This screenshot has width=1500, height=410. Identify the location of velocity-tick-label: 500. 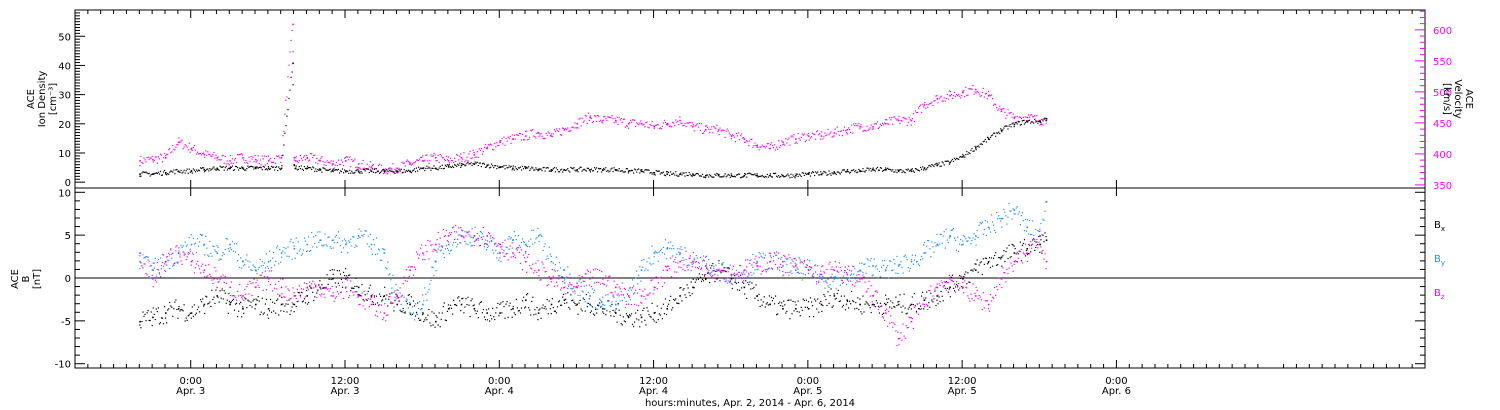
(1442, 93).